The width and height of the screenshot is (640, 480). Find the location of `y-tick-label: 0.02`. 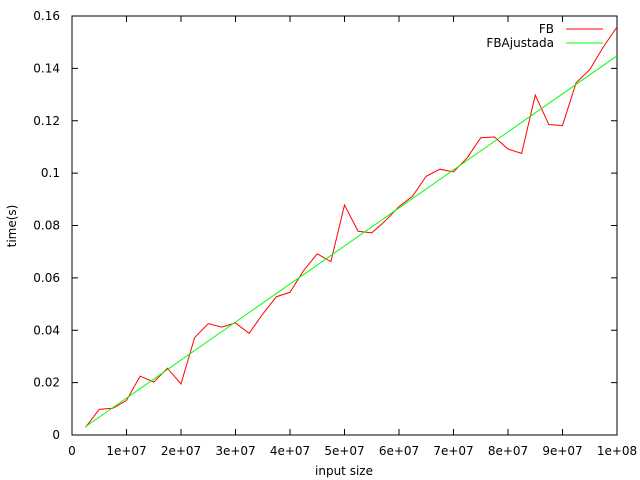

y-tick-label: 0.02 is located at coordinates (46, 383).